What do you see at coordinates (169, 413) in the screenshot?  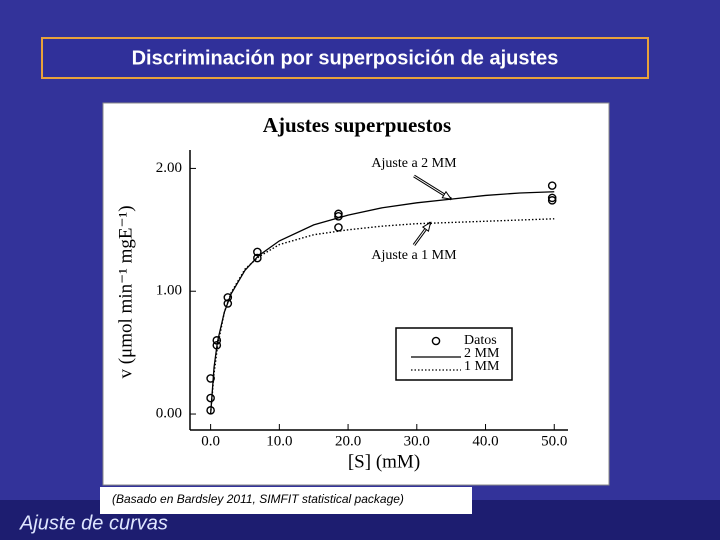 I see `y-tick-label: 0.00` at bounding box center [169, 413].